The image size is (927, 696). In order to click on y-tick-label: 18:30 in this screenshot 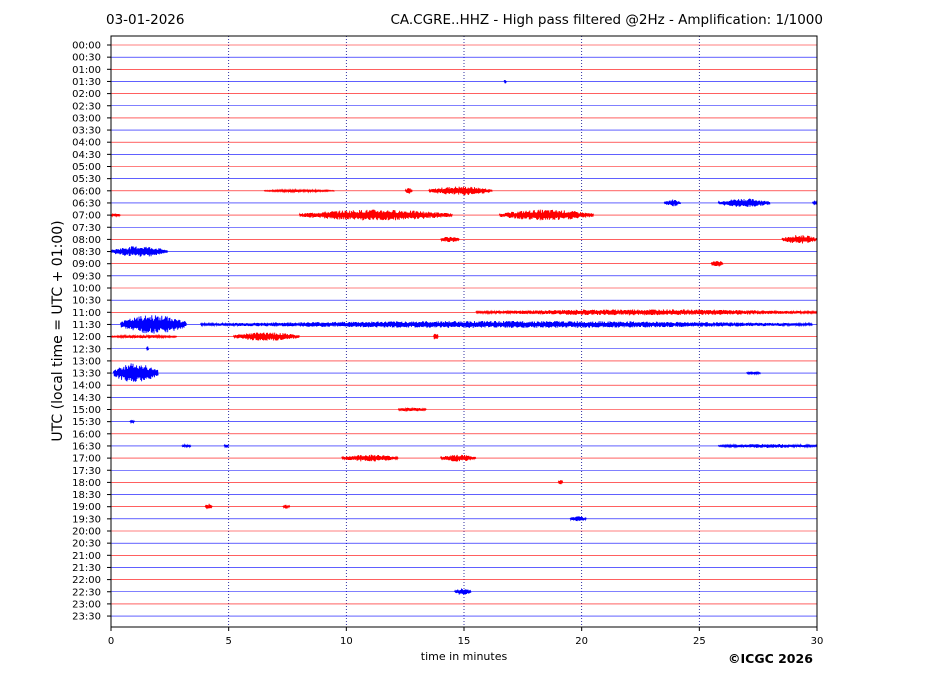, I will do `click(86, 495)`.